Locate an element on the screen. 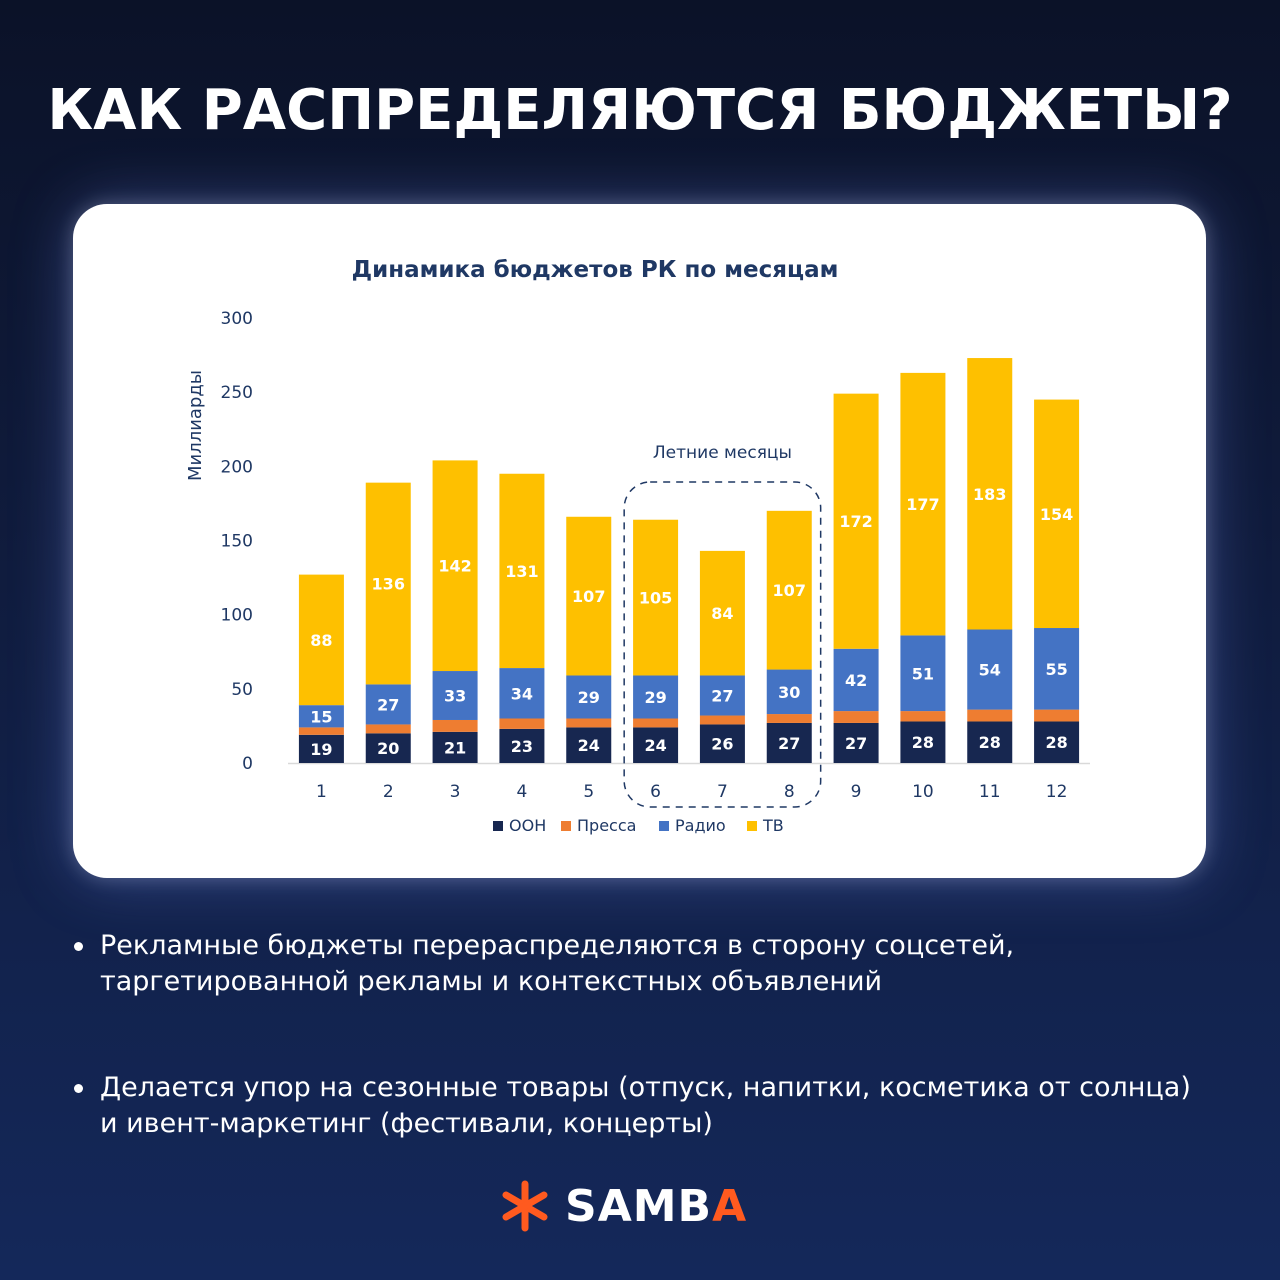 This screenshot has width=1280, height=1280. x-tick-label: 6 is located at coordinates (655, 792).